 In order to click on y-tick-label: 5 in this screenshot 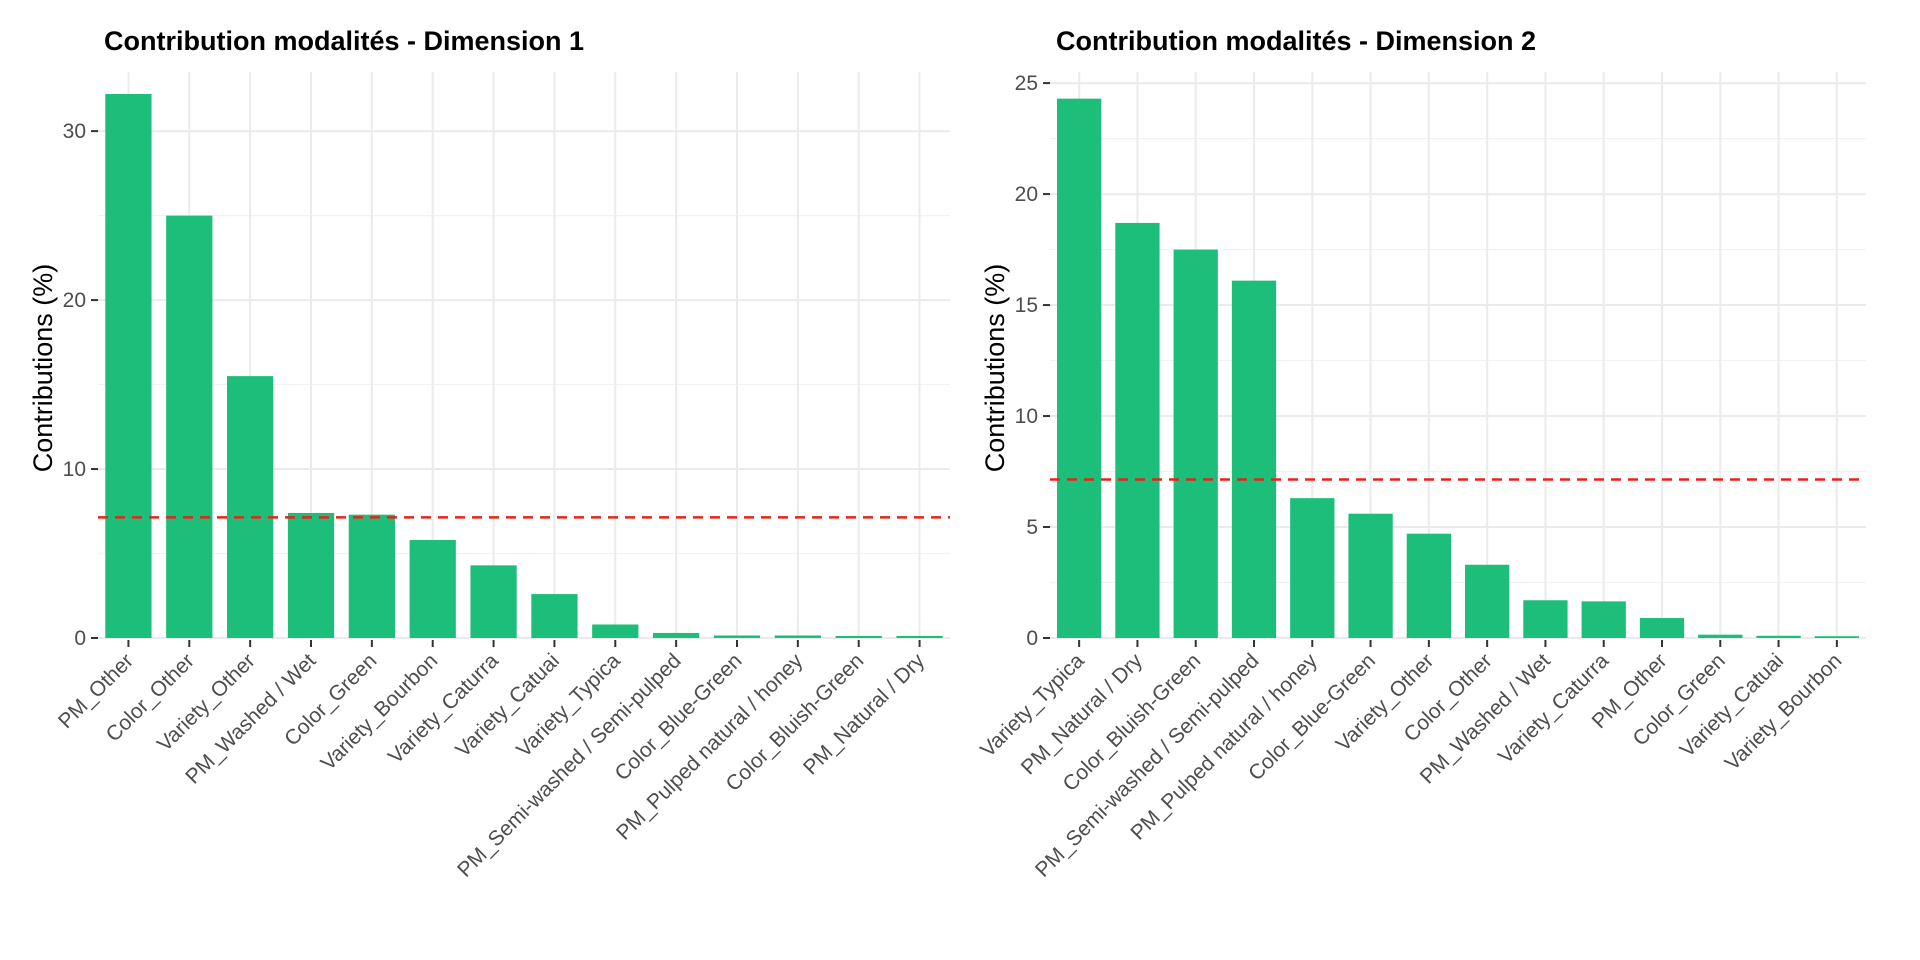, I will do `click(1032, 527)`.